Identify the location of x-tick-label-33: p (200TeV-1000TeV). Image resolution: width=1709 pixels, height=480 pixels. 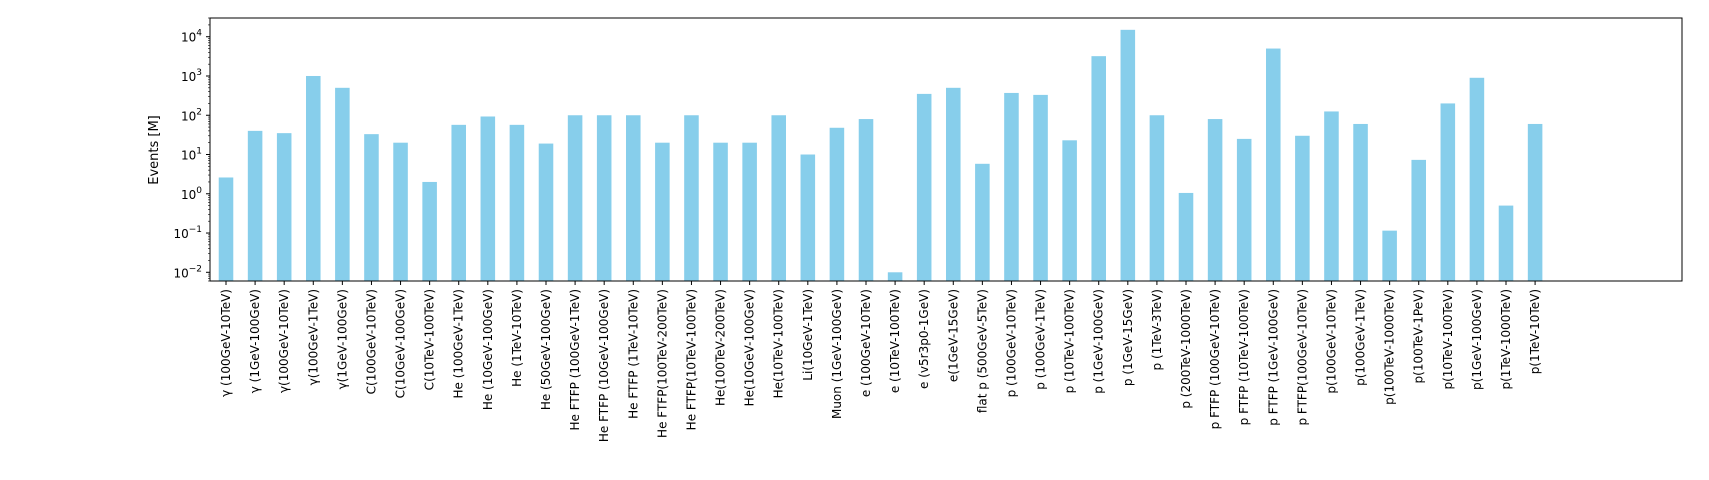
(1186, 349).